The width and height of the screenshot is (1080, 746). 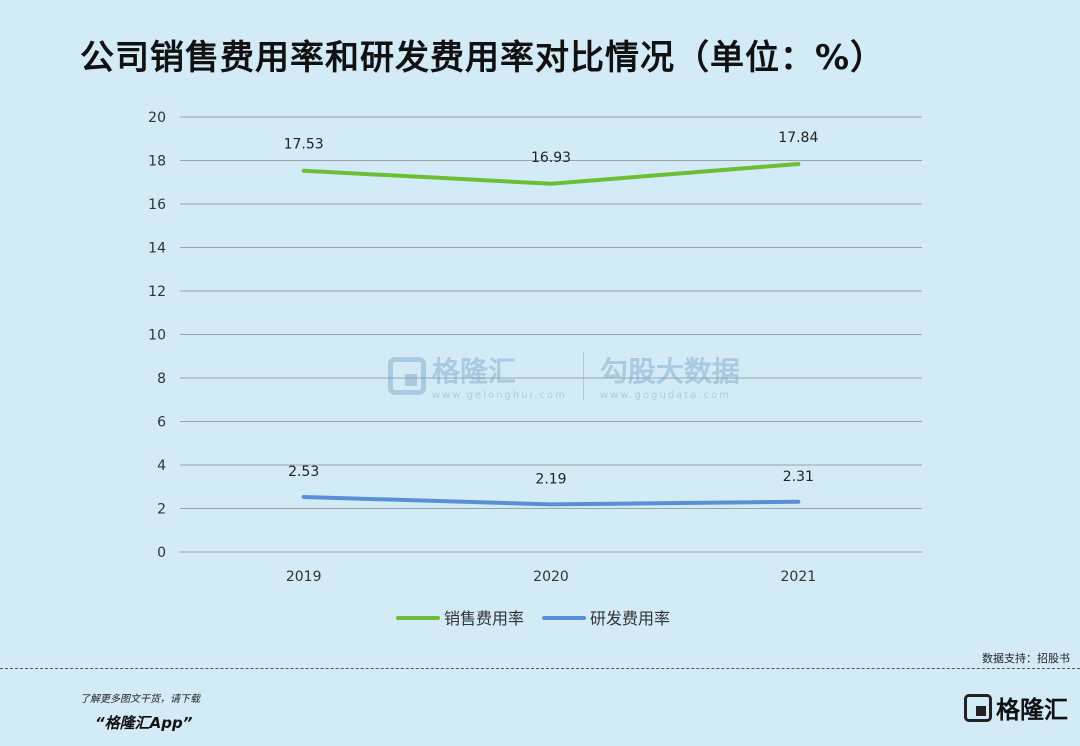 What do you see at coordinates (303, 472) in the screenshot?
I see `data-label: 2.53` at bounding box center [303, 472].